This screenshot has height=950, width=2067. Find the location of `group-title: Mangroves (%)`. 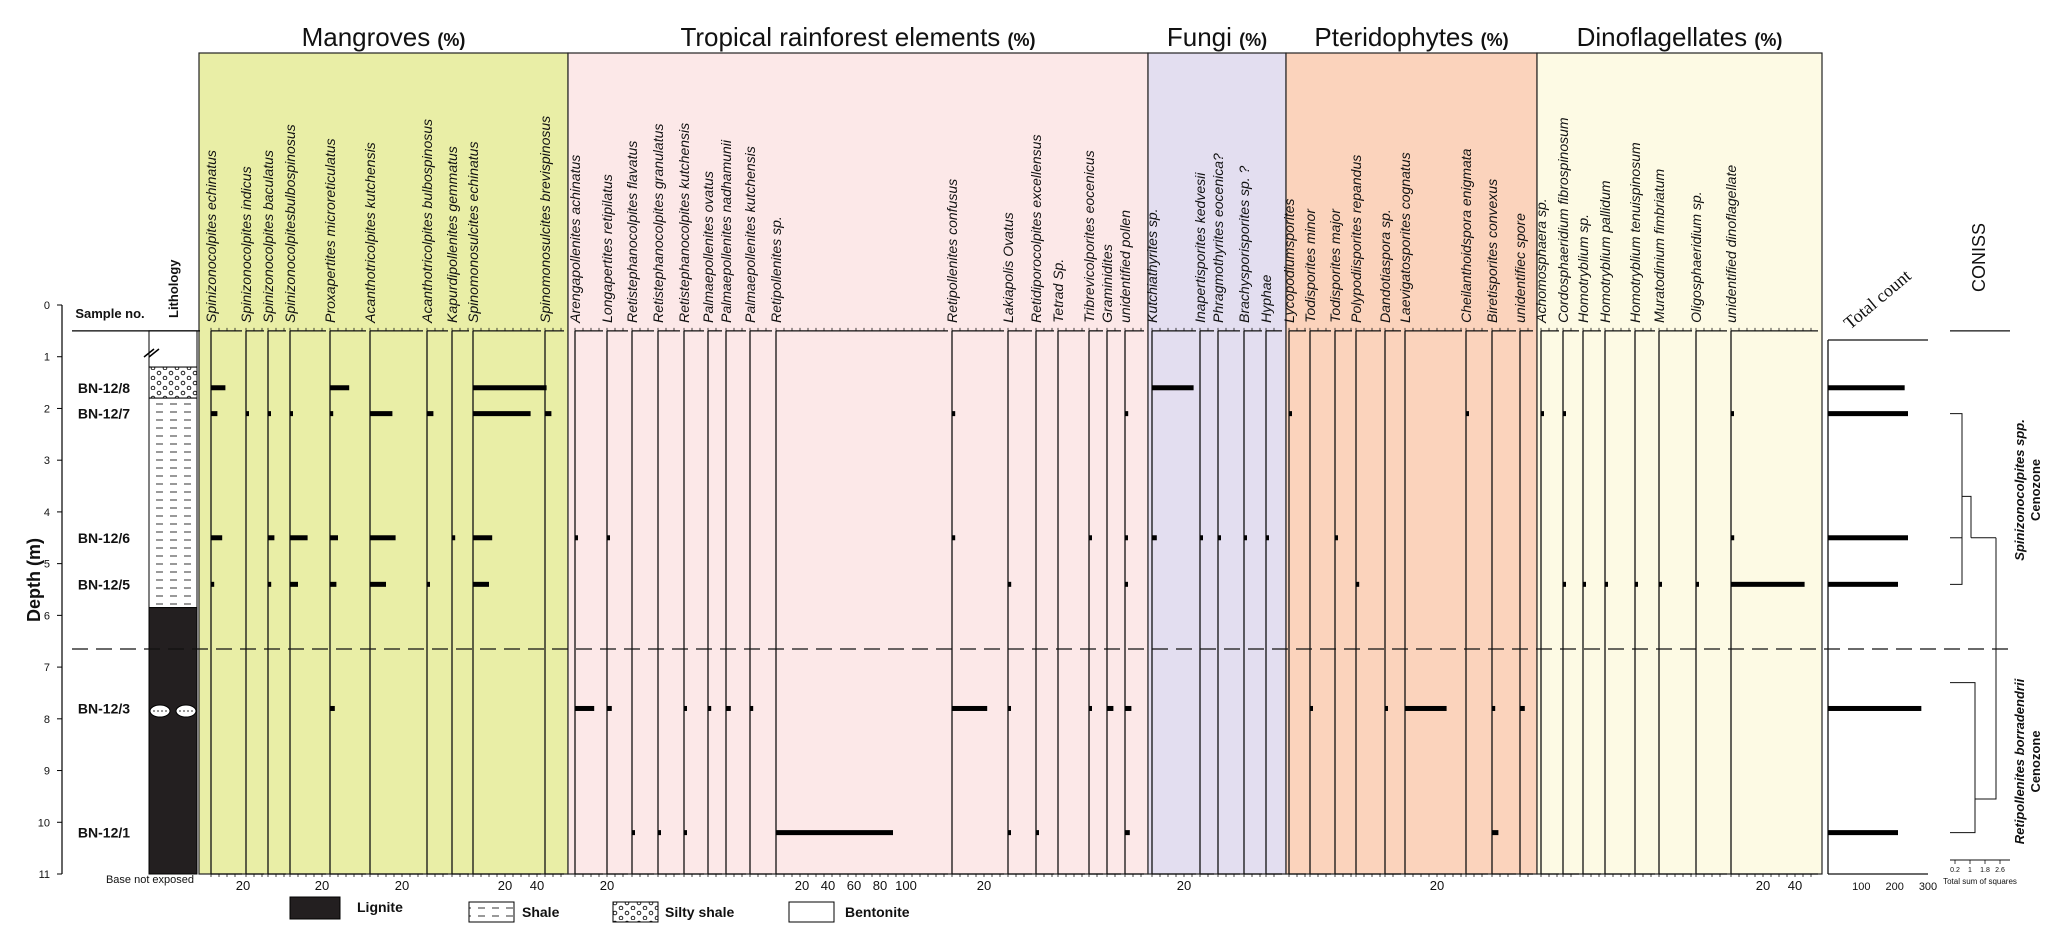

group-title: Mangroves (%) is located at coordinates (384, 37).